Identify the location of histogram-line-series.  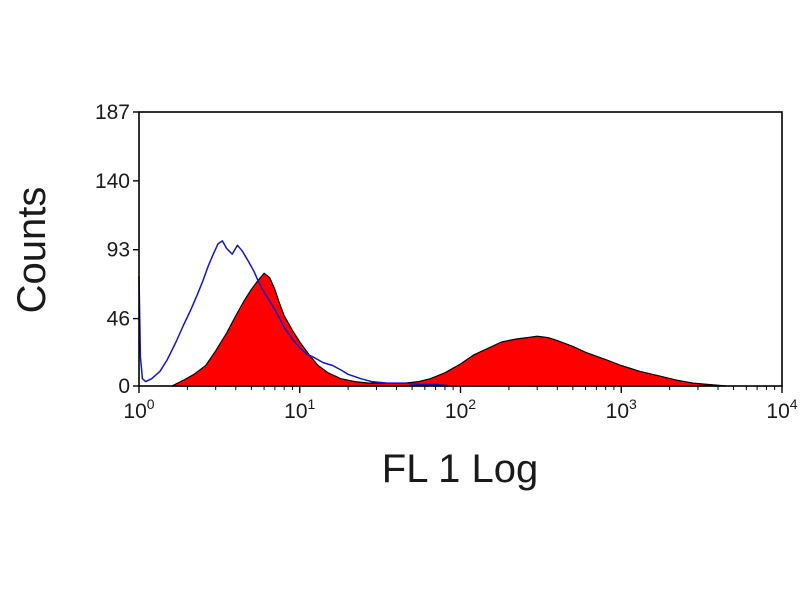
(296, 313).